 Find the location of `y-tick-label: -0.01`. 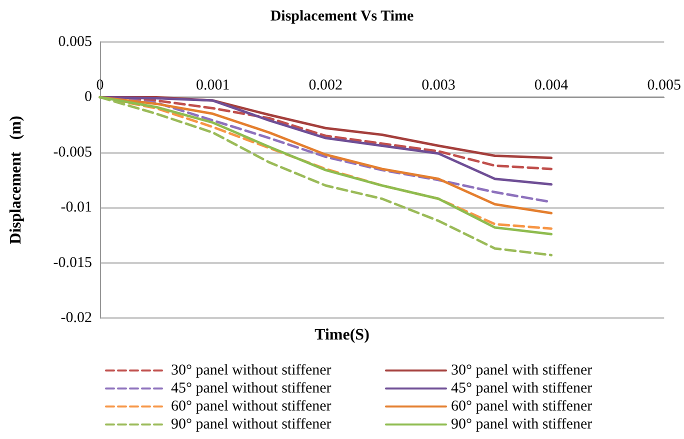

y-tick-label: -0.01 is located at coordinates (76, 208).